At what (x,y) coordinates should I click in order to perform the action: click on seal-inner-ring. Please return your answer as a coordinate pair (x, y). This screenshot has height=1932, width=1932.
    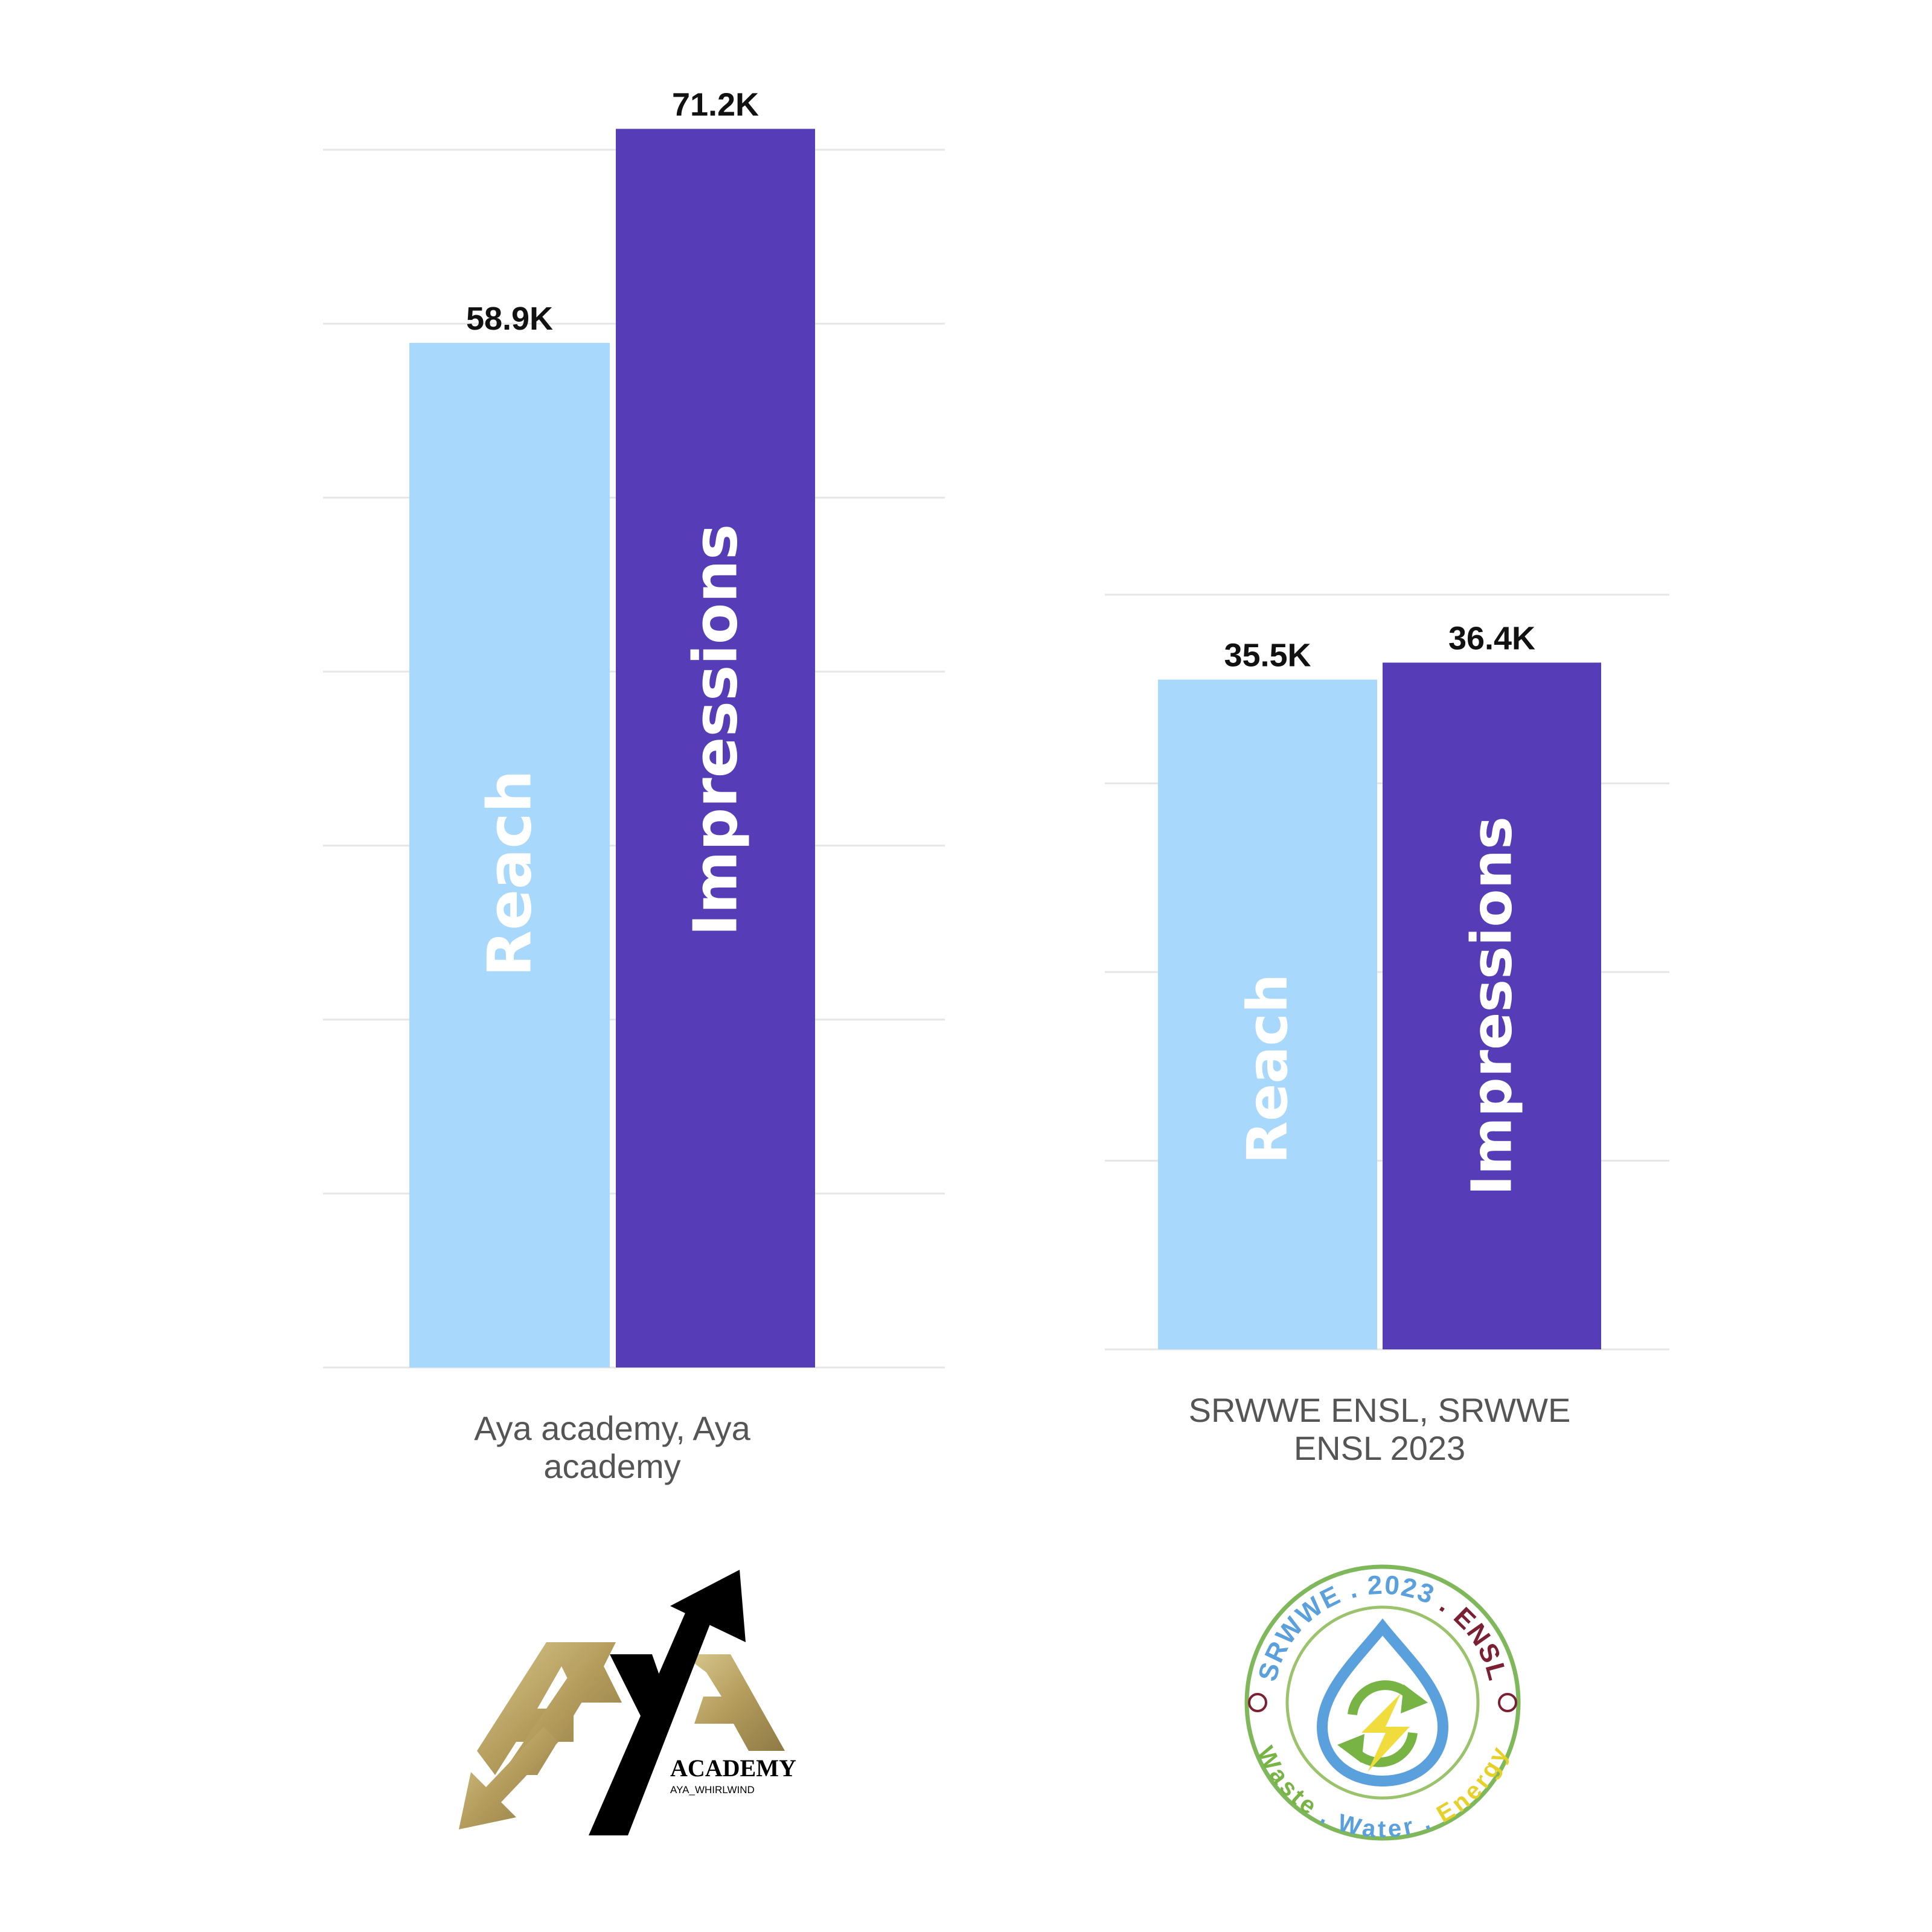
    Looking at the image, I should click on (1383, 1703).